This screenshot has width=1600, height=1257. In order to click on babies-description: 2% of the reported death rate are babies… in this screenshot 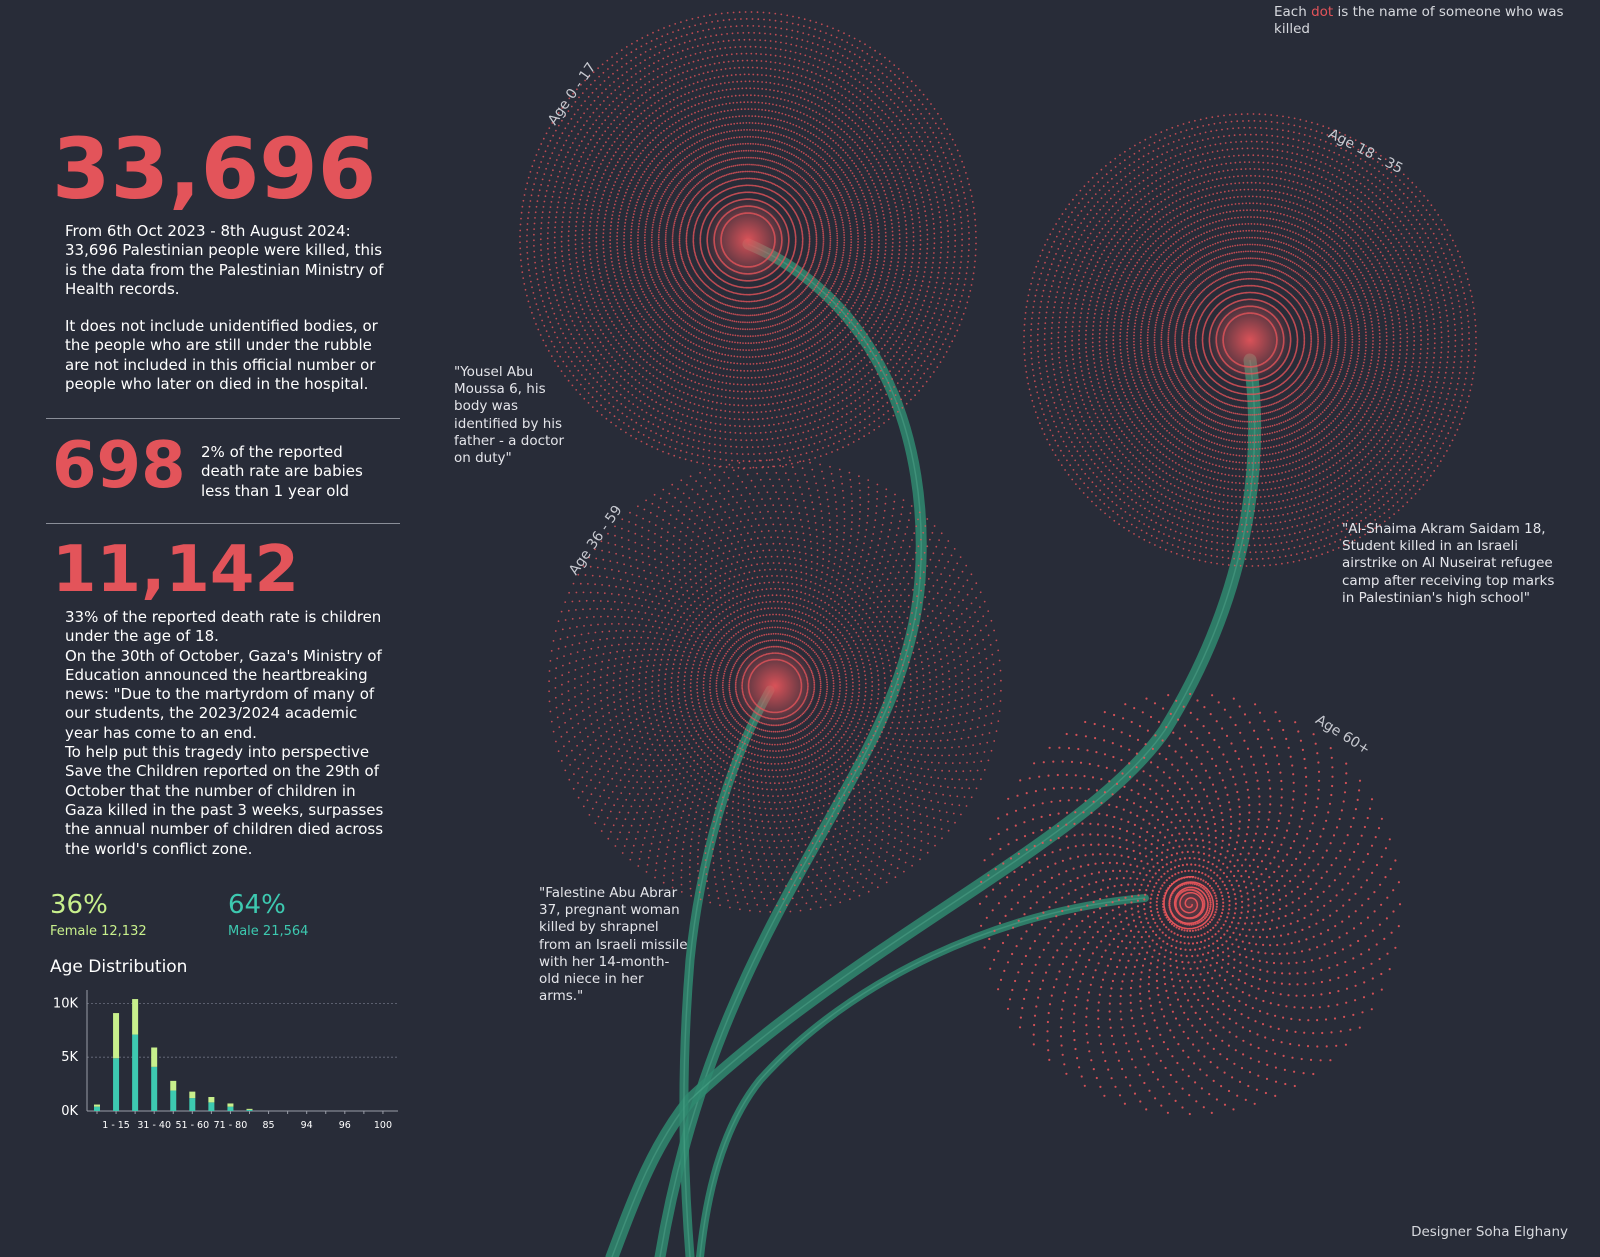, I will do `click(282, 471)`.